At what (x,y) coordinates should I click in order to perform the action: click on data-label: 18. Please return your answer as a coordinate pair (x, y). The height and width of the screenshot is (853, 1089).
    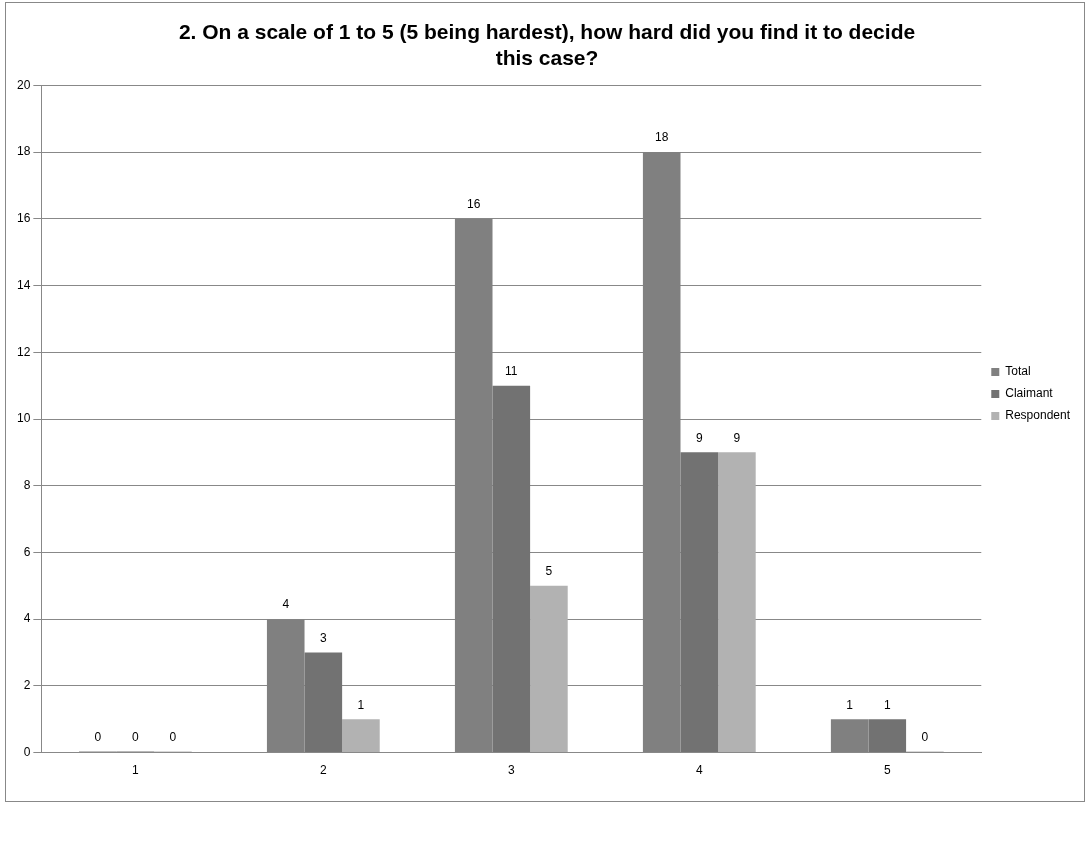
    Looking at the image, I should click on (662, 137).